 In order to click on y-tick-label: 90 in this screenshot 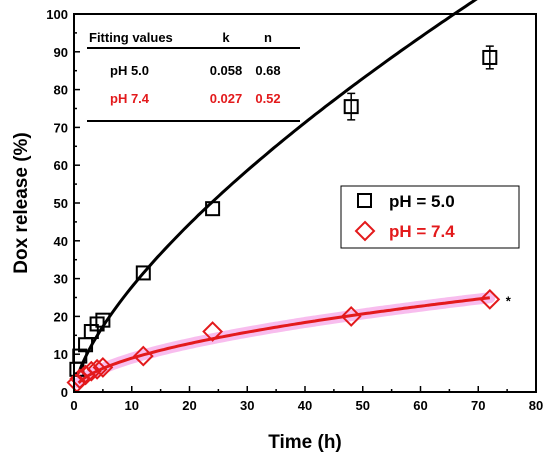, I will do `click(61, 52)`.